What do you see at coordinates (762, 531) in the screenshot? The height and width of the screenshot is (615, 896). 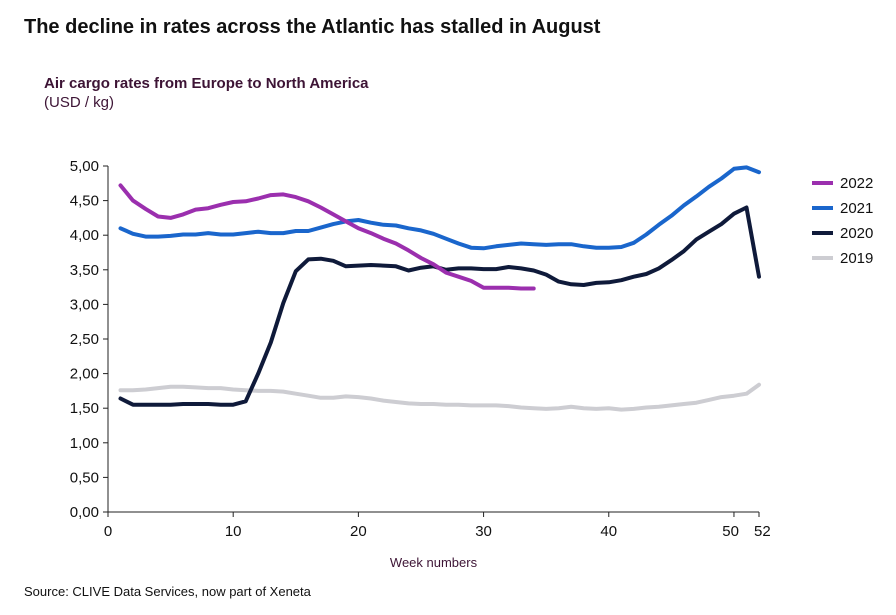 I see `x-tick-label: 52` at bounding box center [762, 531].